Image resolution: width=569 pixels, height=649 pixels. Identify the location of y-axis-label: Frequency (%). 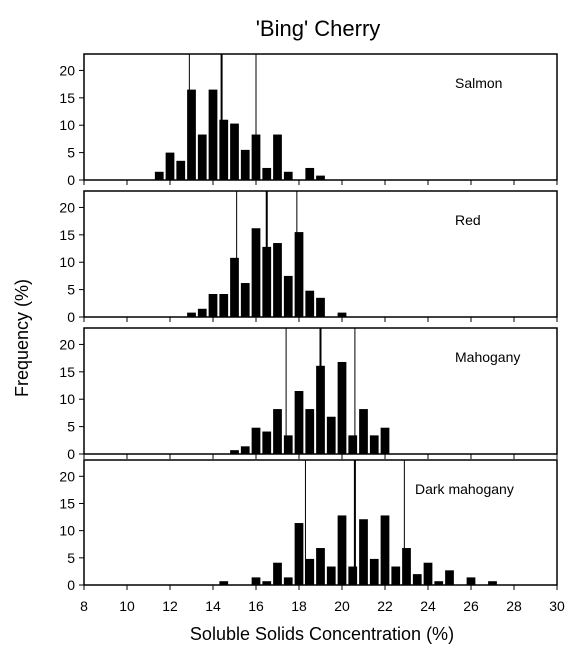
(22, 338).